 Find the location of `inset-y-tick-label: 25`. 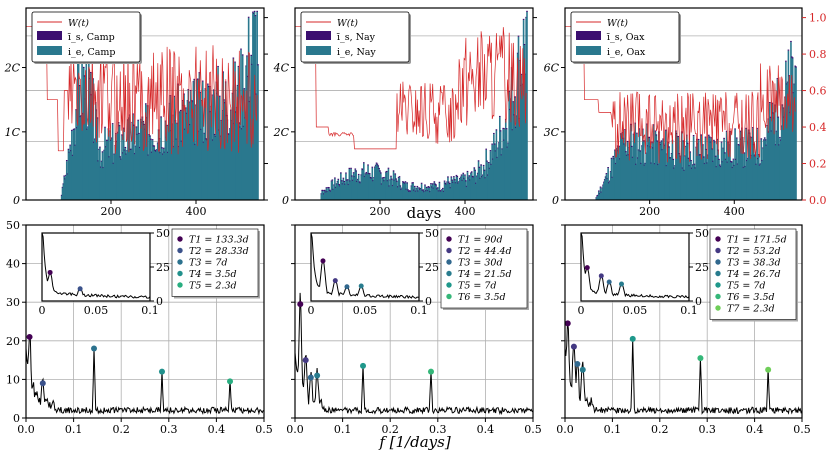

inset-y-tick-label: 25 is located at coordinates (163, 267).